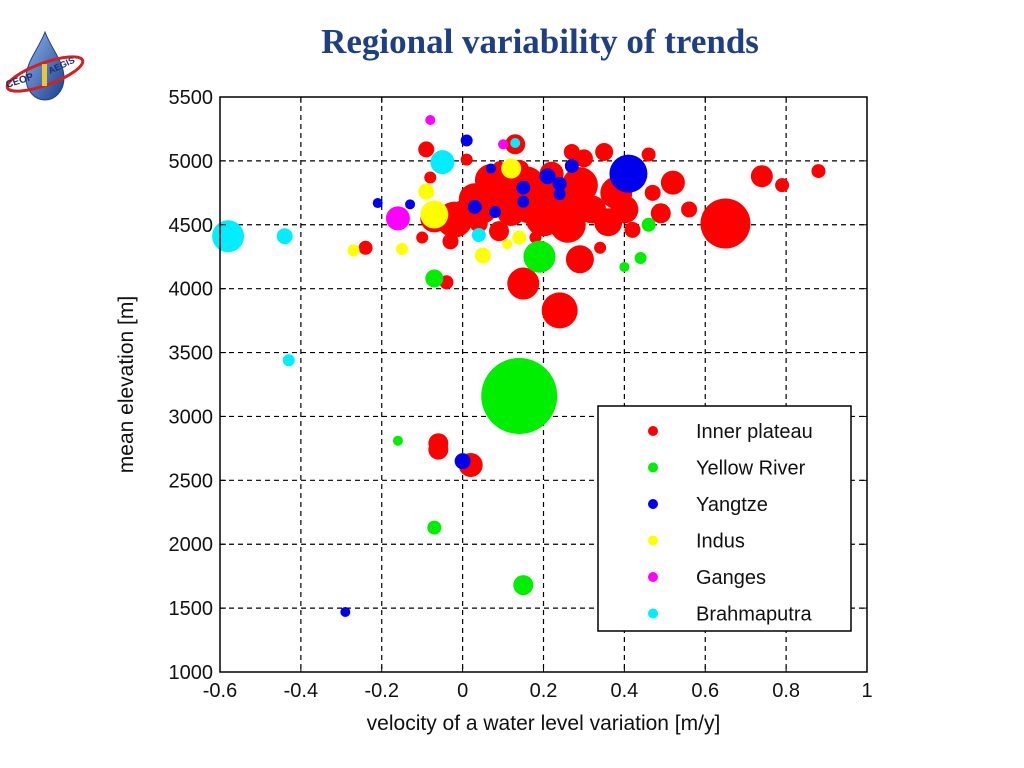 The width and height of the screenshot is (1024, 768). I want to click on x-tick-label: -0.6, so click(220, 691).